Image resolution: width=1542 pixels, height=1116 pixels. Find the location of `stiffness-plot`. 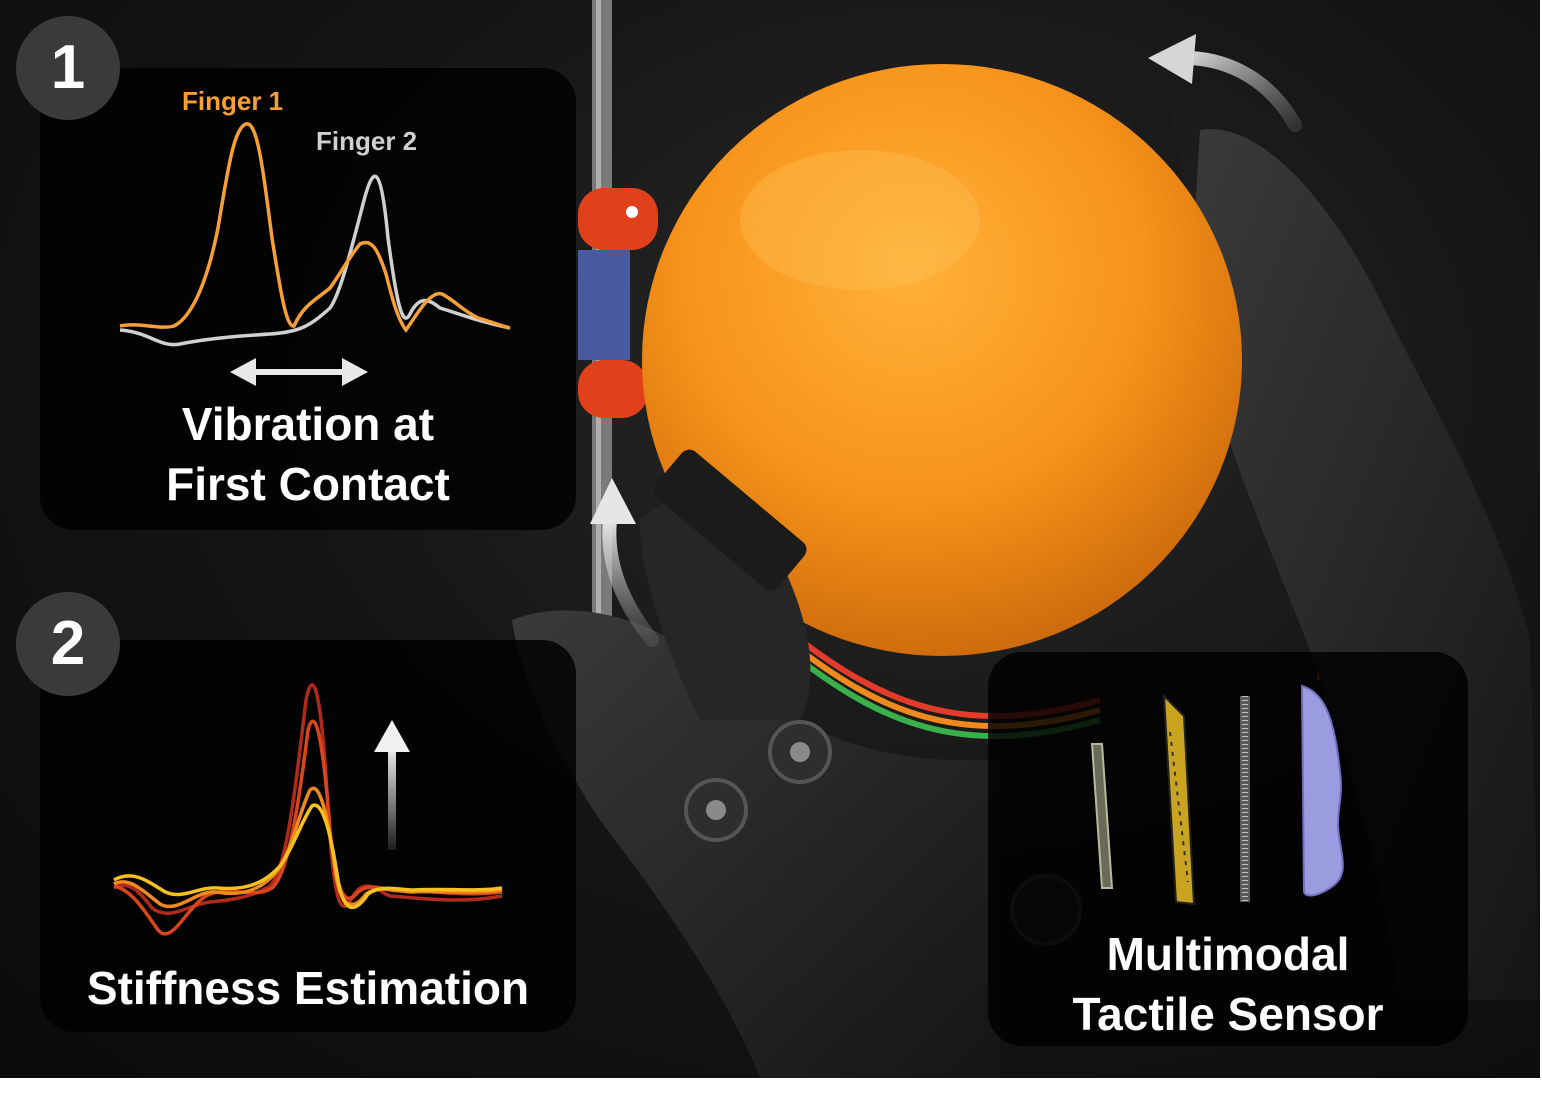

stiffness-plot is located at coordinates (308, 809).